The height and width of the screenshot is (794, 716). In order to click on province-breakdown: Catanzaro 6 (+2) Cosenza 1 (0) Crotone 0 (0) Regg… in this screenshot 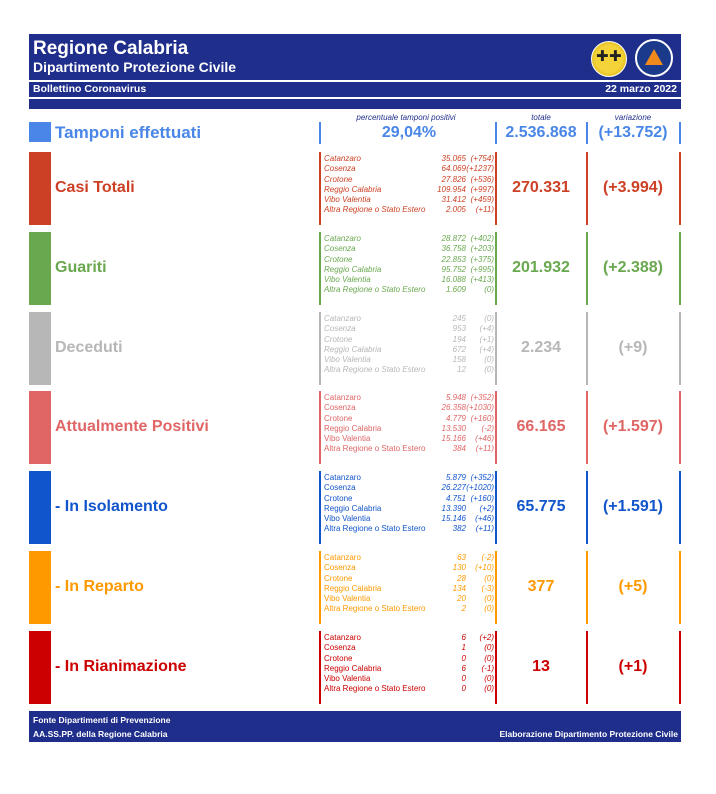, I will do `click(409, 664)`.